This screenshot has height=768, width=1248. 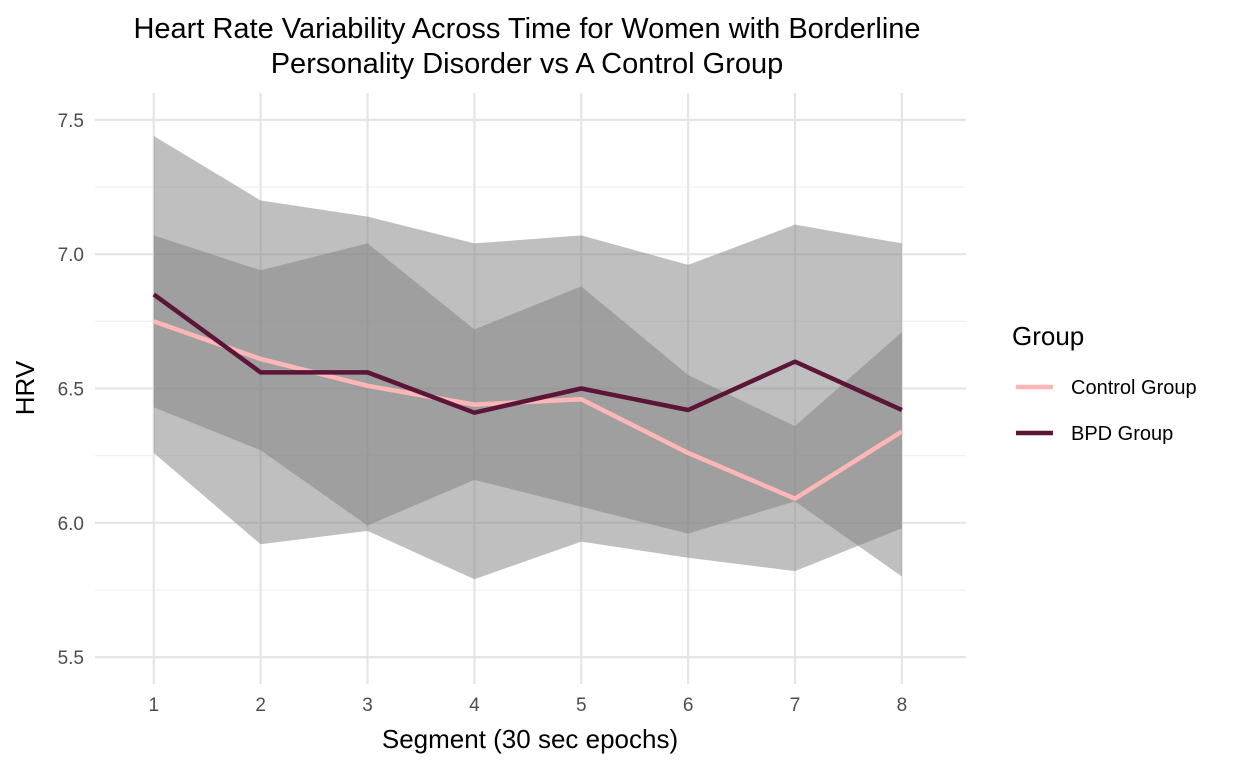 I want to click on legend-items: Control Group BPD Group, so click(x=1106, y=411).